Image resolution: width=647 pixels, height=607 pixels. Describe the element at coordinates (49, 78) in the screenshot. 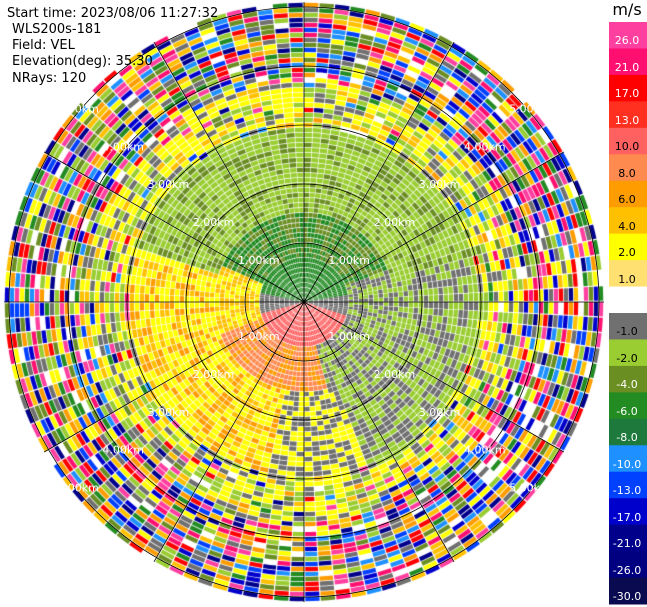

I see `nrays-label: NRays: 120` at that location.